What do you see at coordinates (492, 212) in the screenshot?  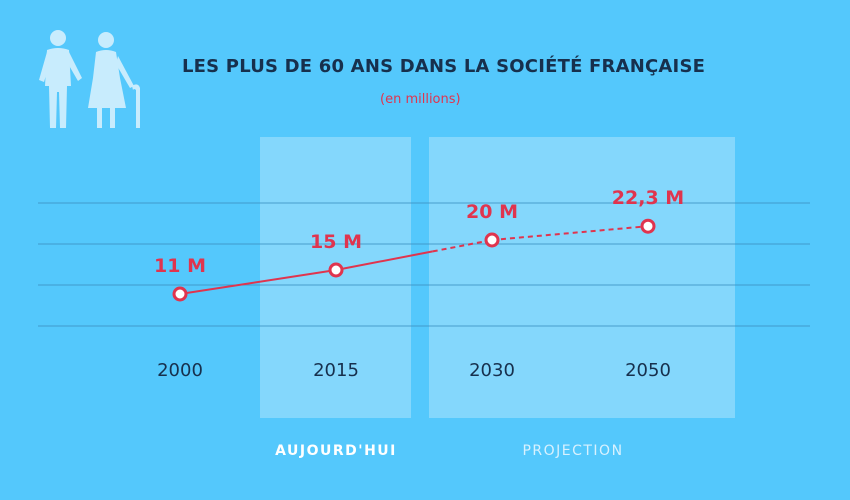 I see `data-label-2030: 20 M` at bounding box center [492, 212].